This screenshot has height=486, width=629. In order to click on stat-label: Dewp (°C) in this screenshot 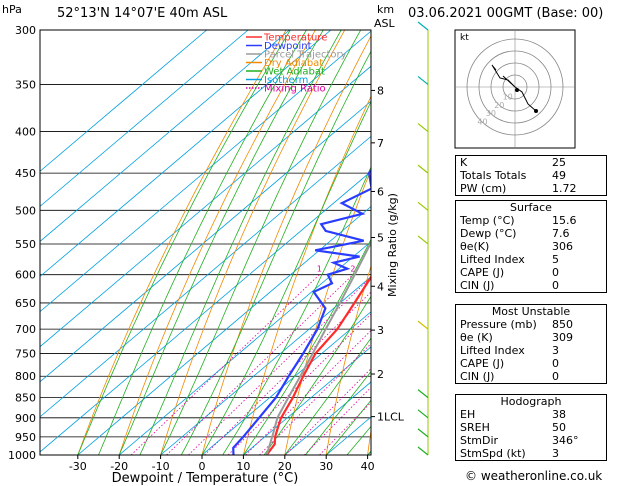, I will do `click(488, 233)`.